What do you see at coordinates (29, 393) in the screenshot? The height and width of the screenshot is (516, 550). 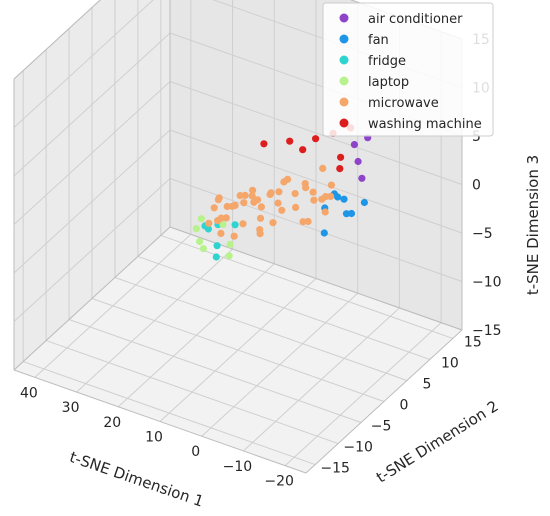 I see `x-tick-label: 40` at bounding box center [29, 393].